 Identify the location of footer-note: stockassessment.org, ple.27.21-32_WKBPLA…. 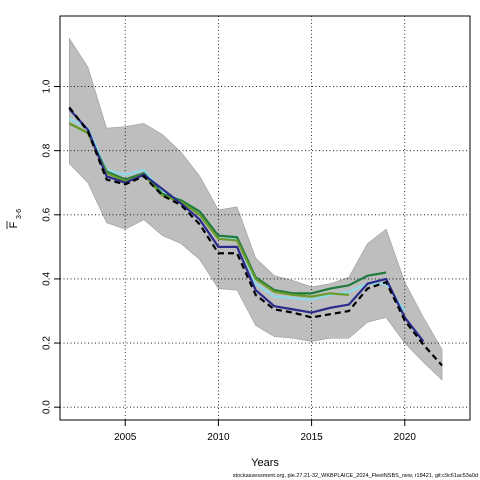
(355, 476).